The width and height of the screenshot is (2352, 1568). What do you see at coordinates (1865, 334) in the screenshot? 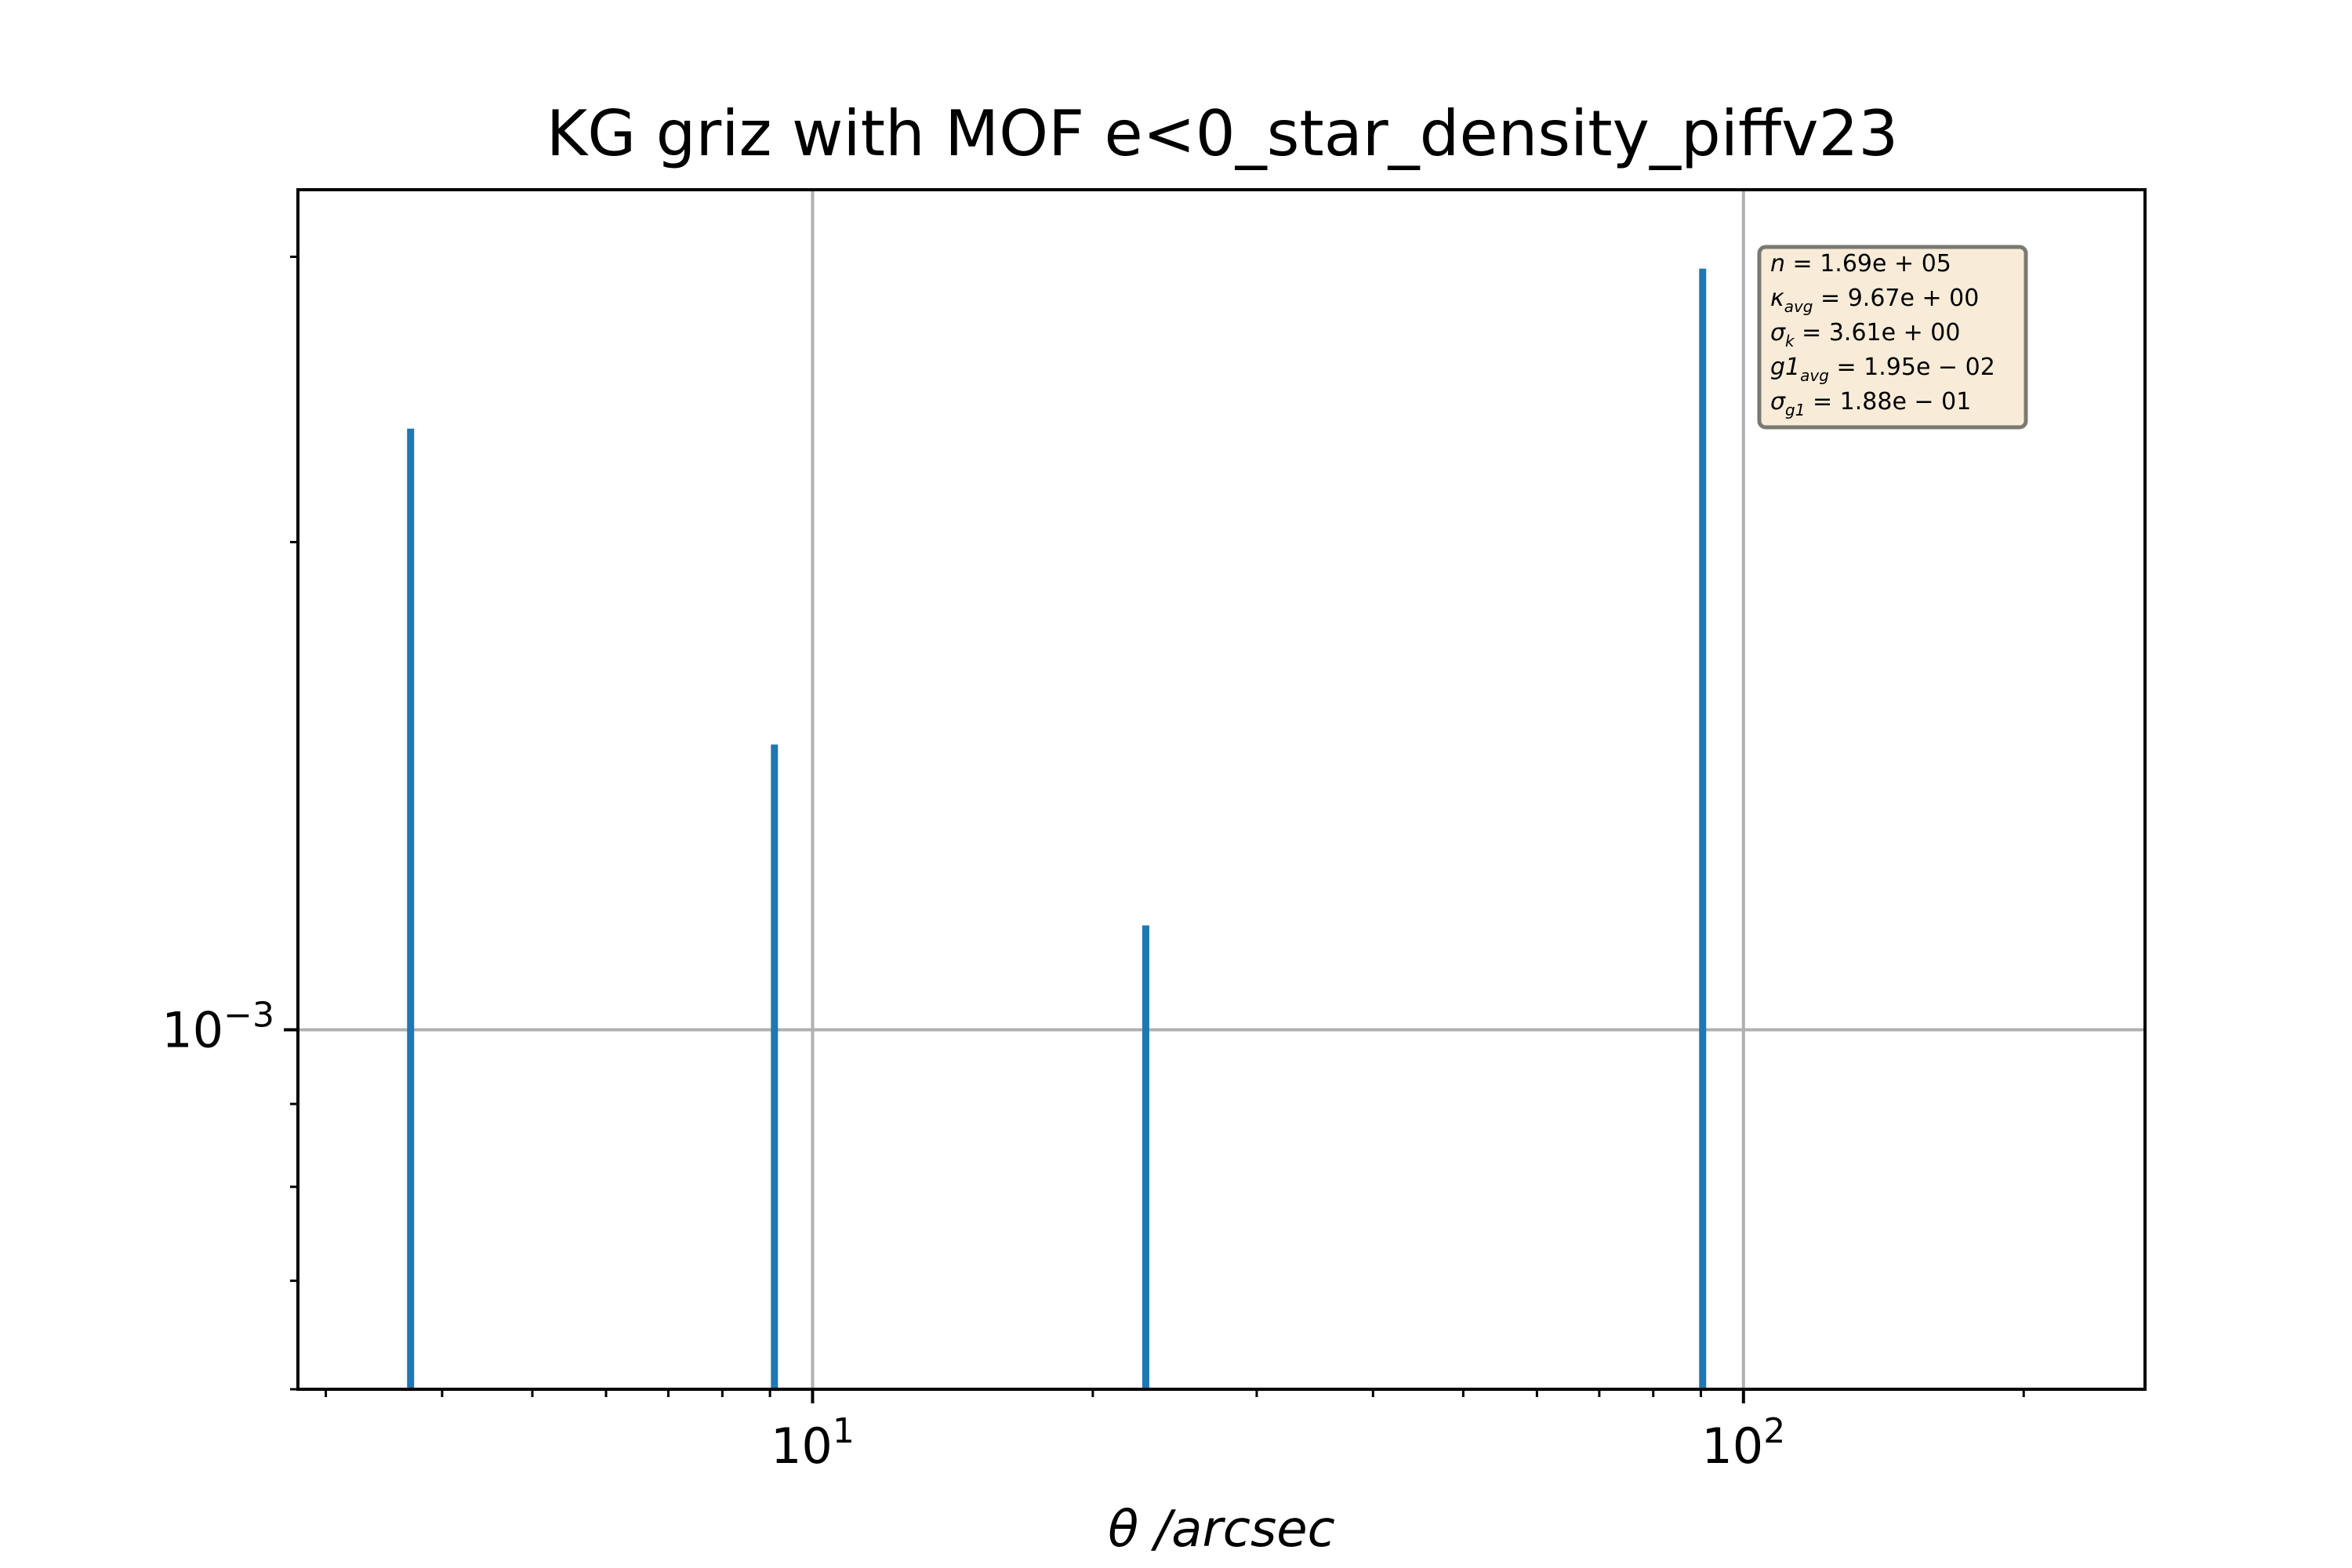
I see `stat-line-2: σk = 3.61e + 00` at bounding box center [1865, 334].